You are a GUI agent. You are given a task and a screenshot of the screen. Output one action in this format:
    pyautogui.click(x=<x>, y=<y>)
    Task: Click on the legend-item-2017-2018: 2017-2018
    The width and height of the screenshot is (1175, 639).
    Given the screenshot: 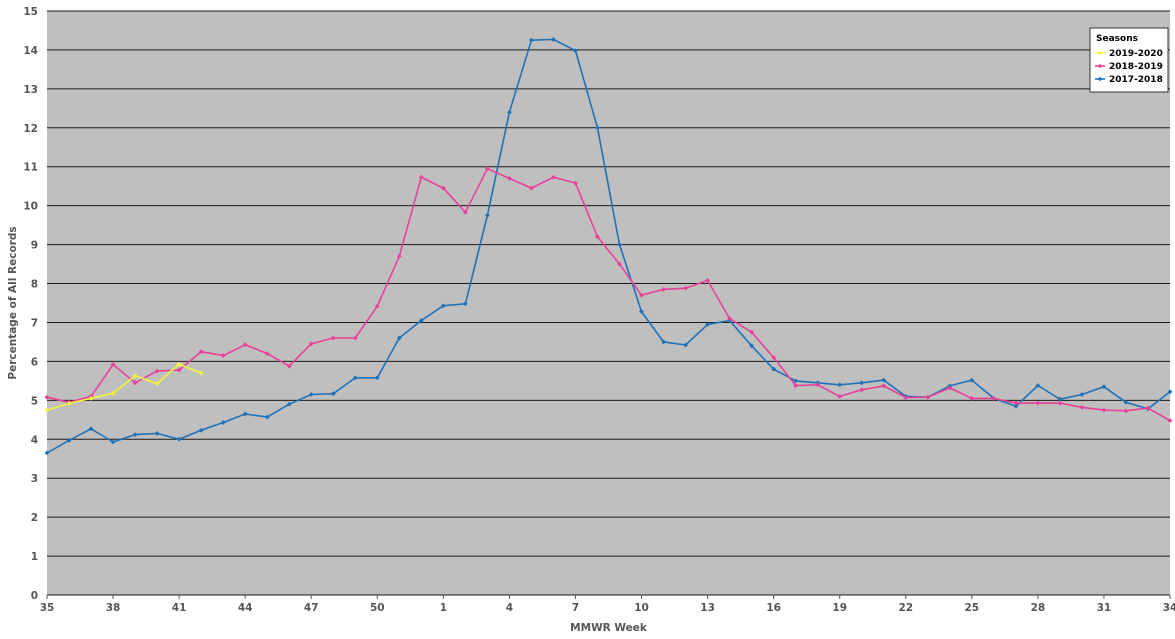 What is the action you would take?
    pyautogui.click(x=1129, y=80)
    